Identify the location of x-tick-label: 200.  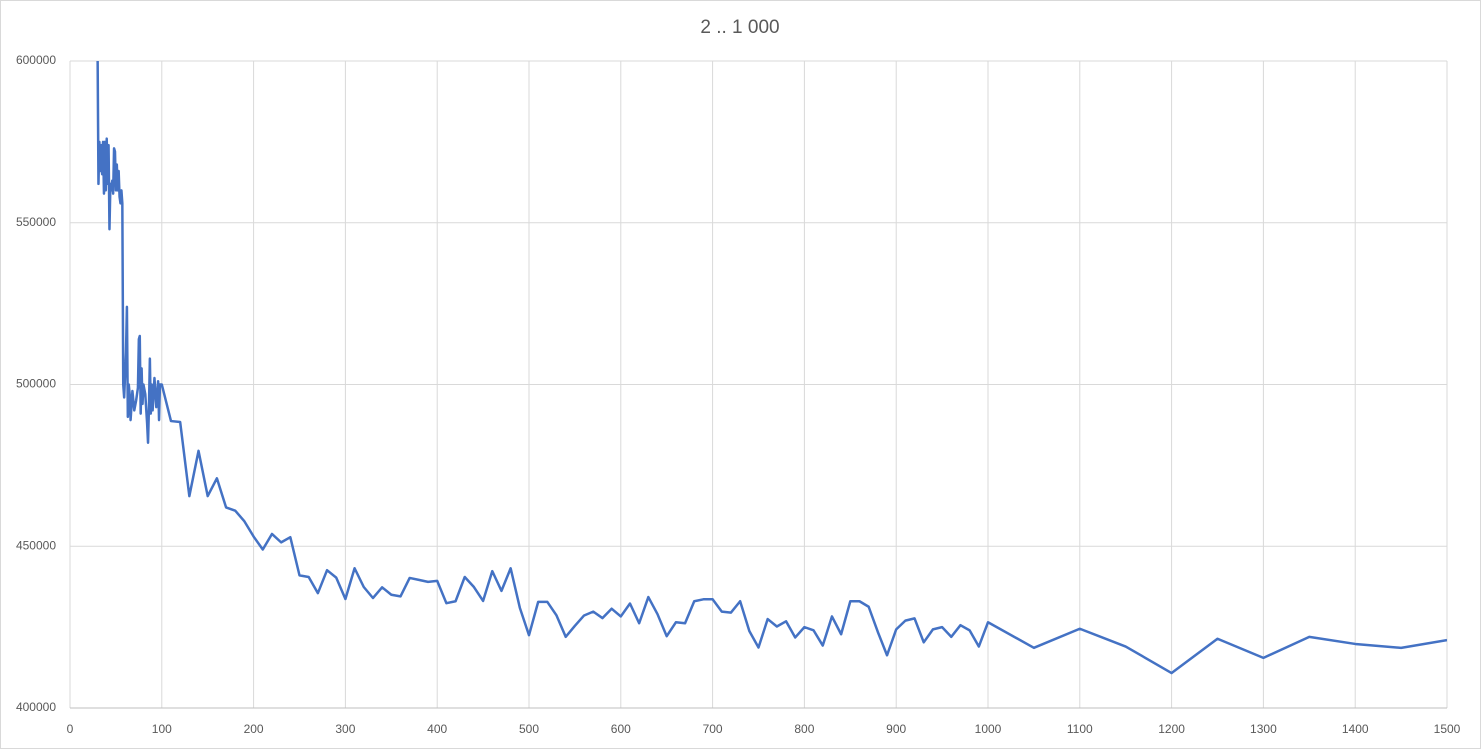
(254, 729).